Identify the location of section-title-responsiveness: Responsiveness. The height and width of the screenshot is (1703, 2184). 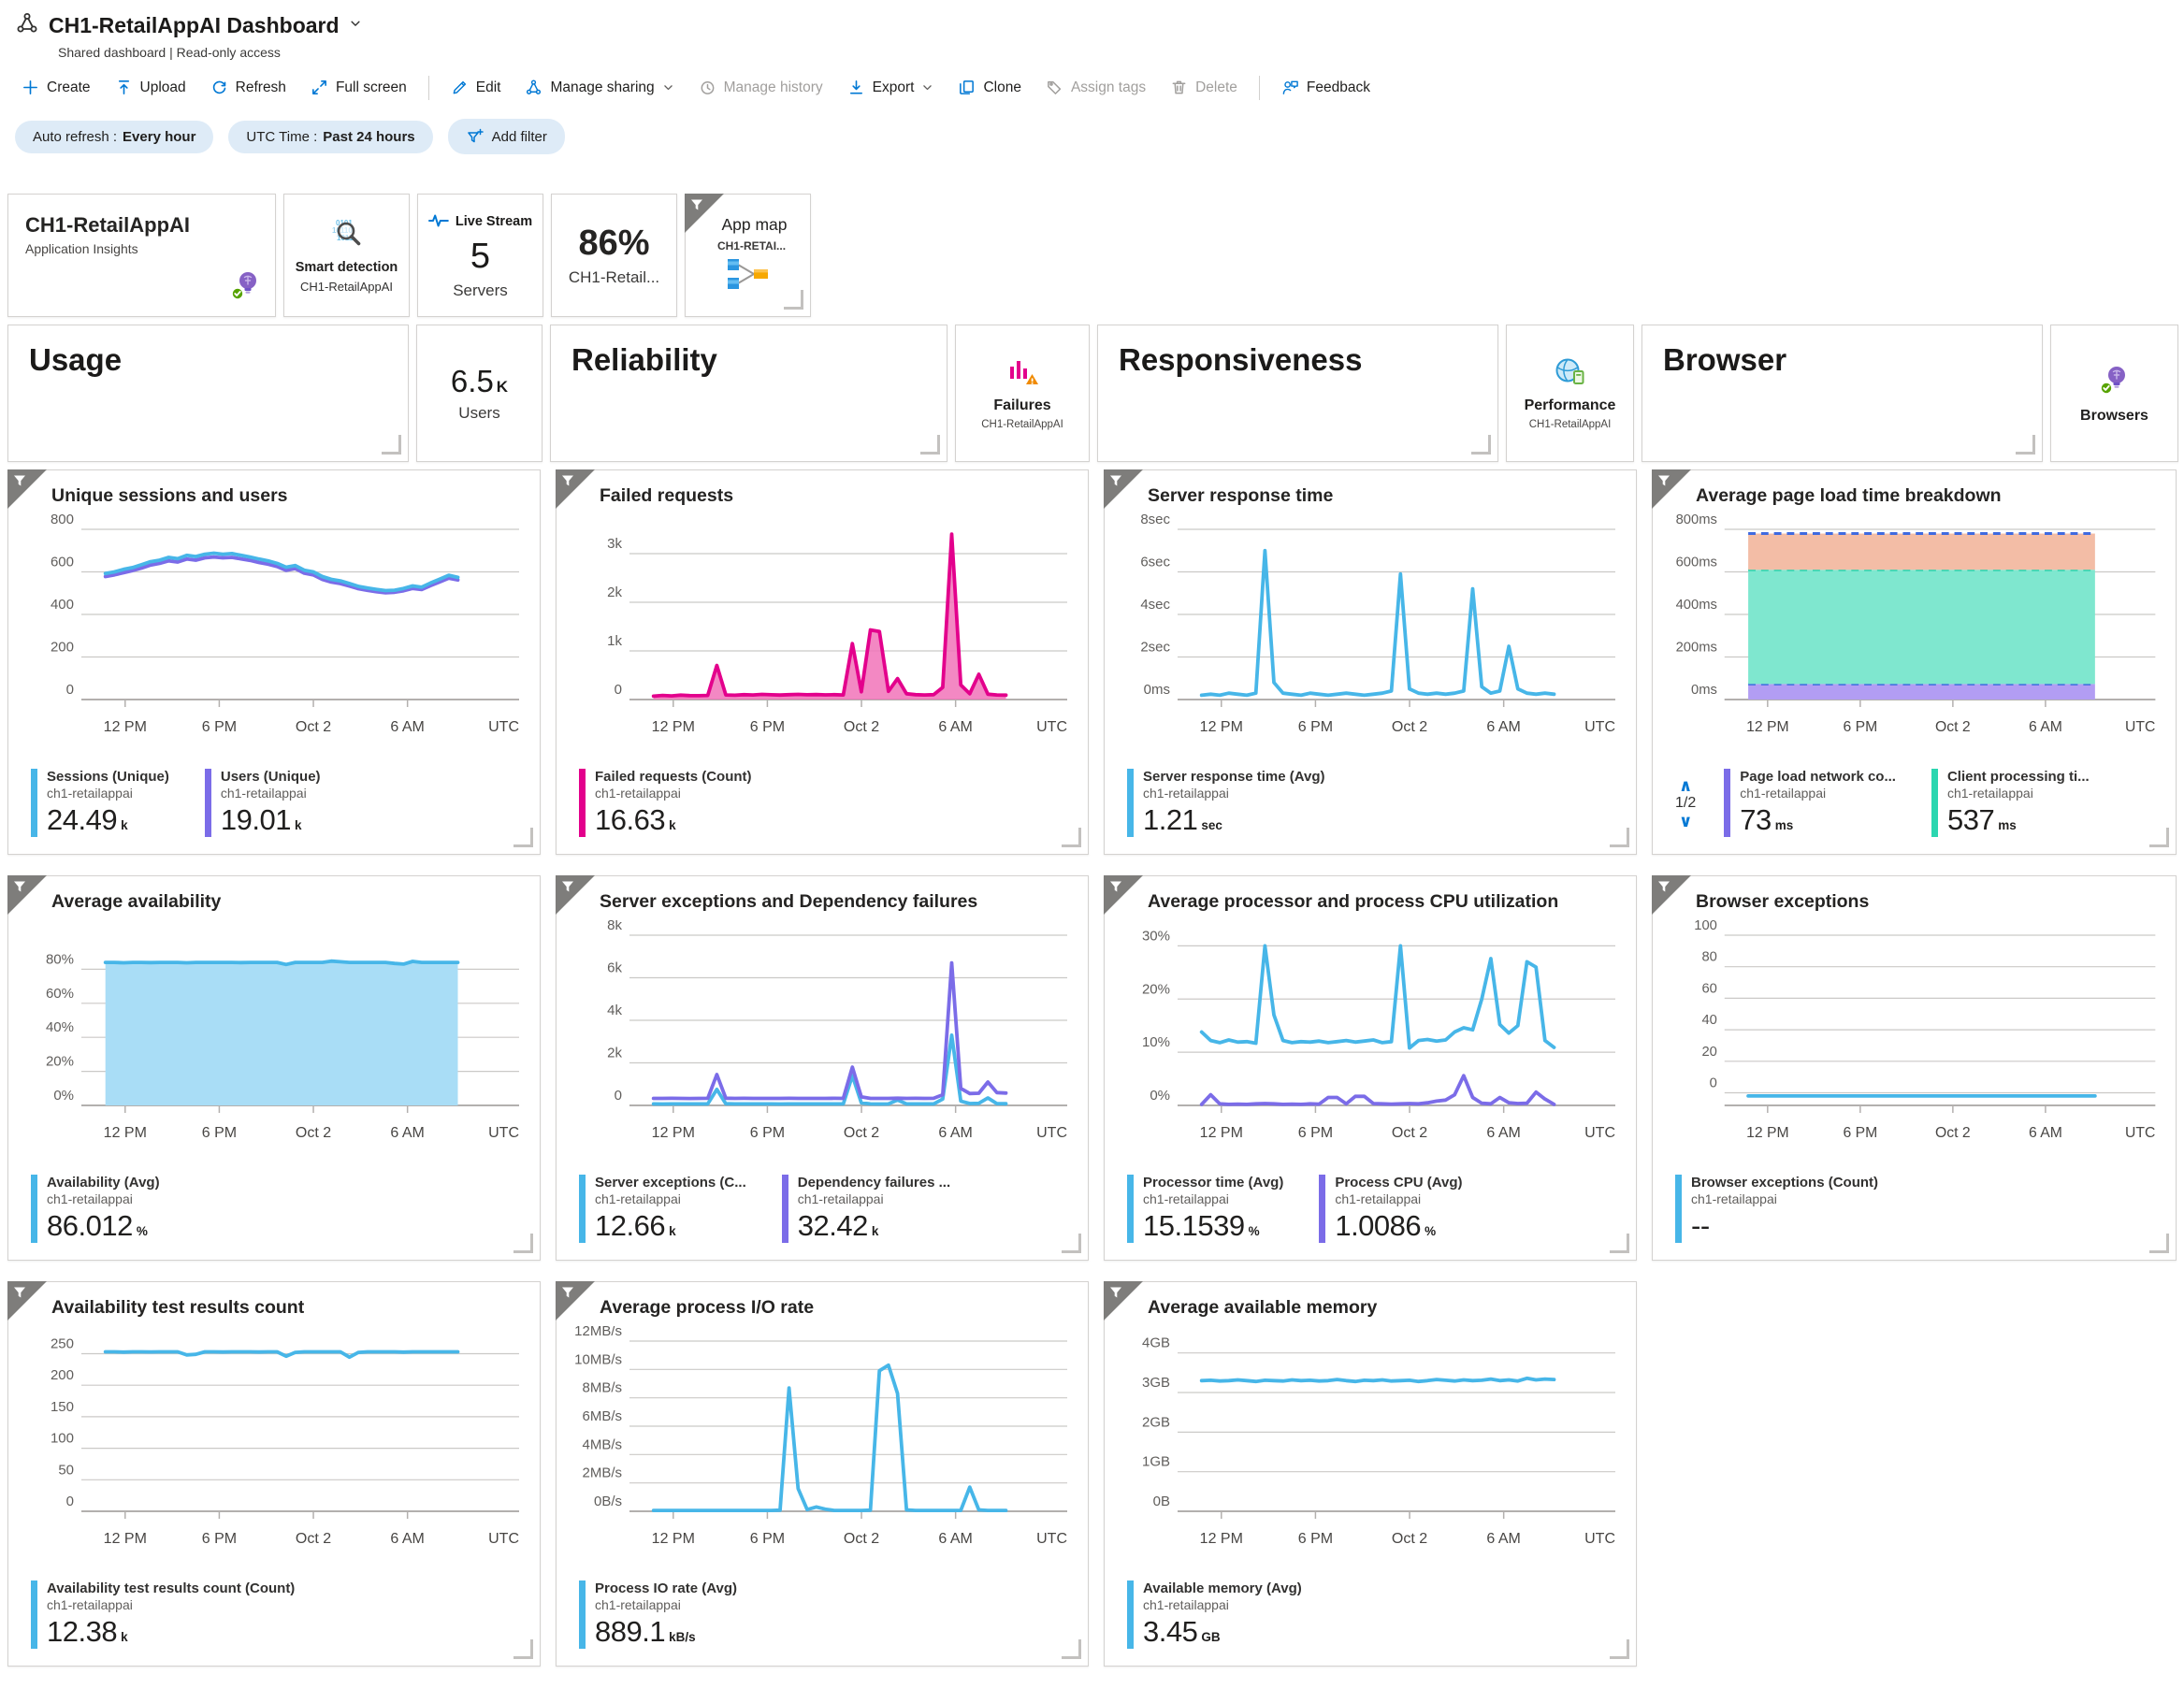
(1241, 359).